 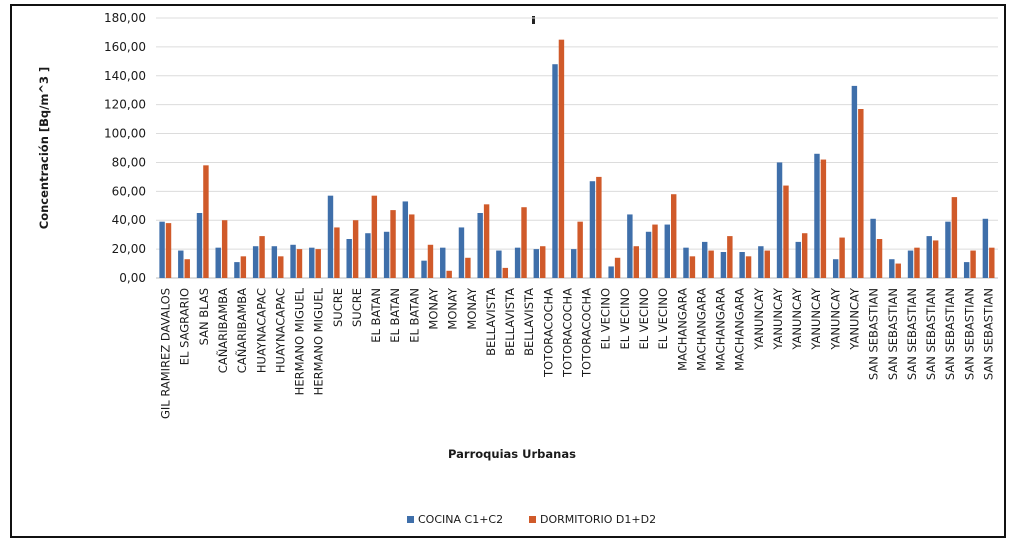 What do you see at coordinates (204, 316) in the screenshot?
I see `x-category-label: SAN BLAS` at bounding box center [204, 316].